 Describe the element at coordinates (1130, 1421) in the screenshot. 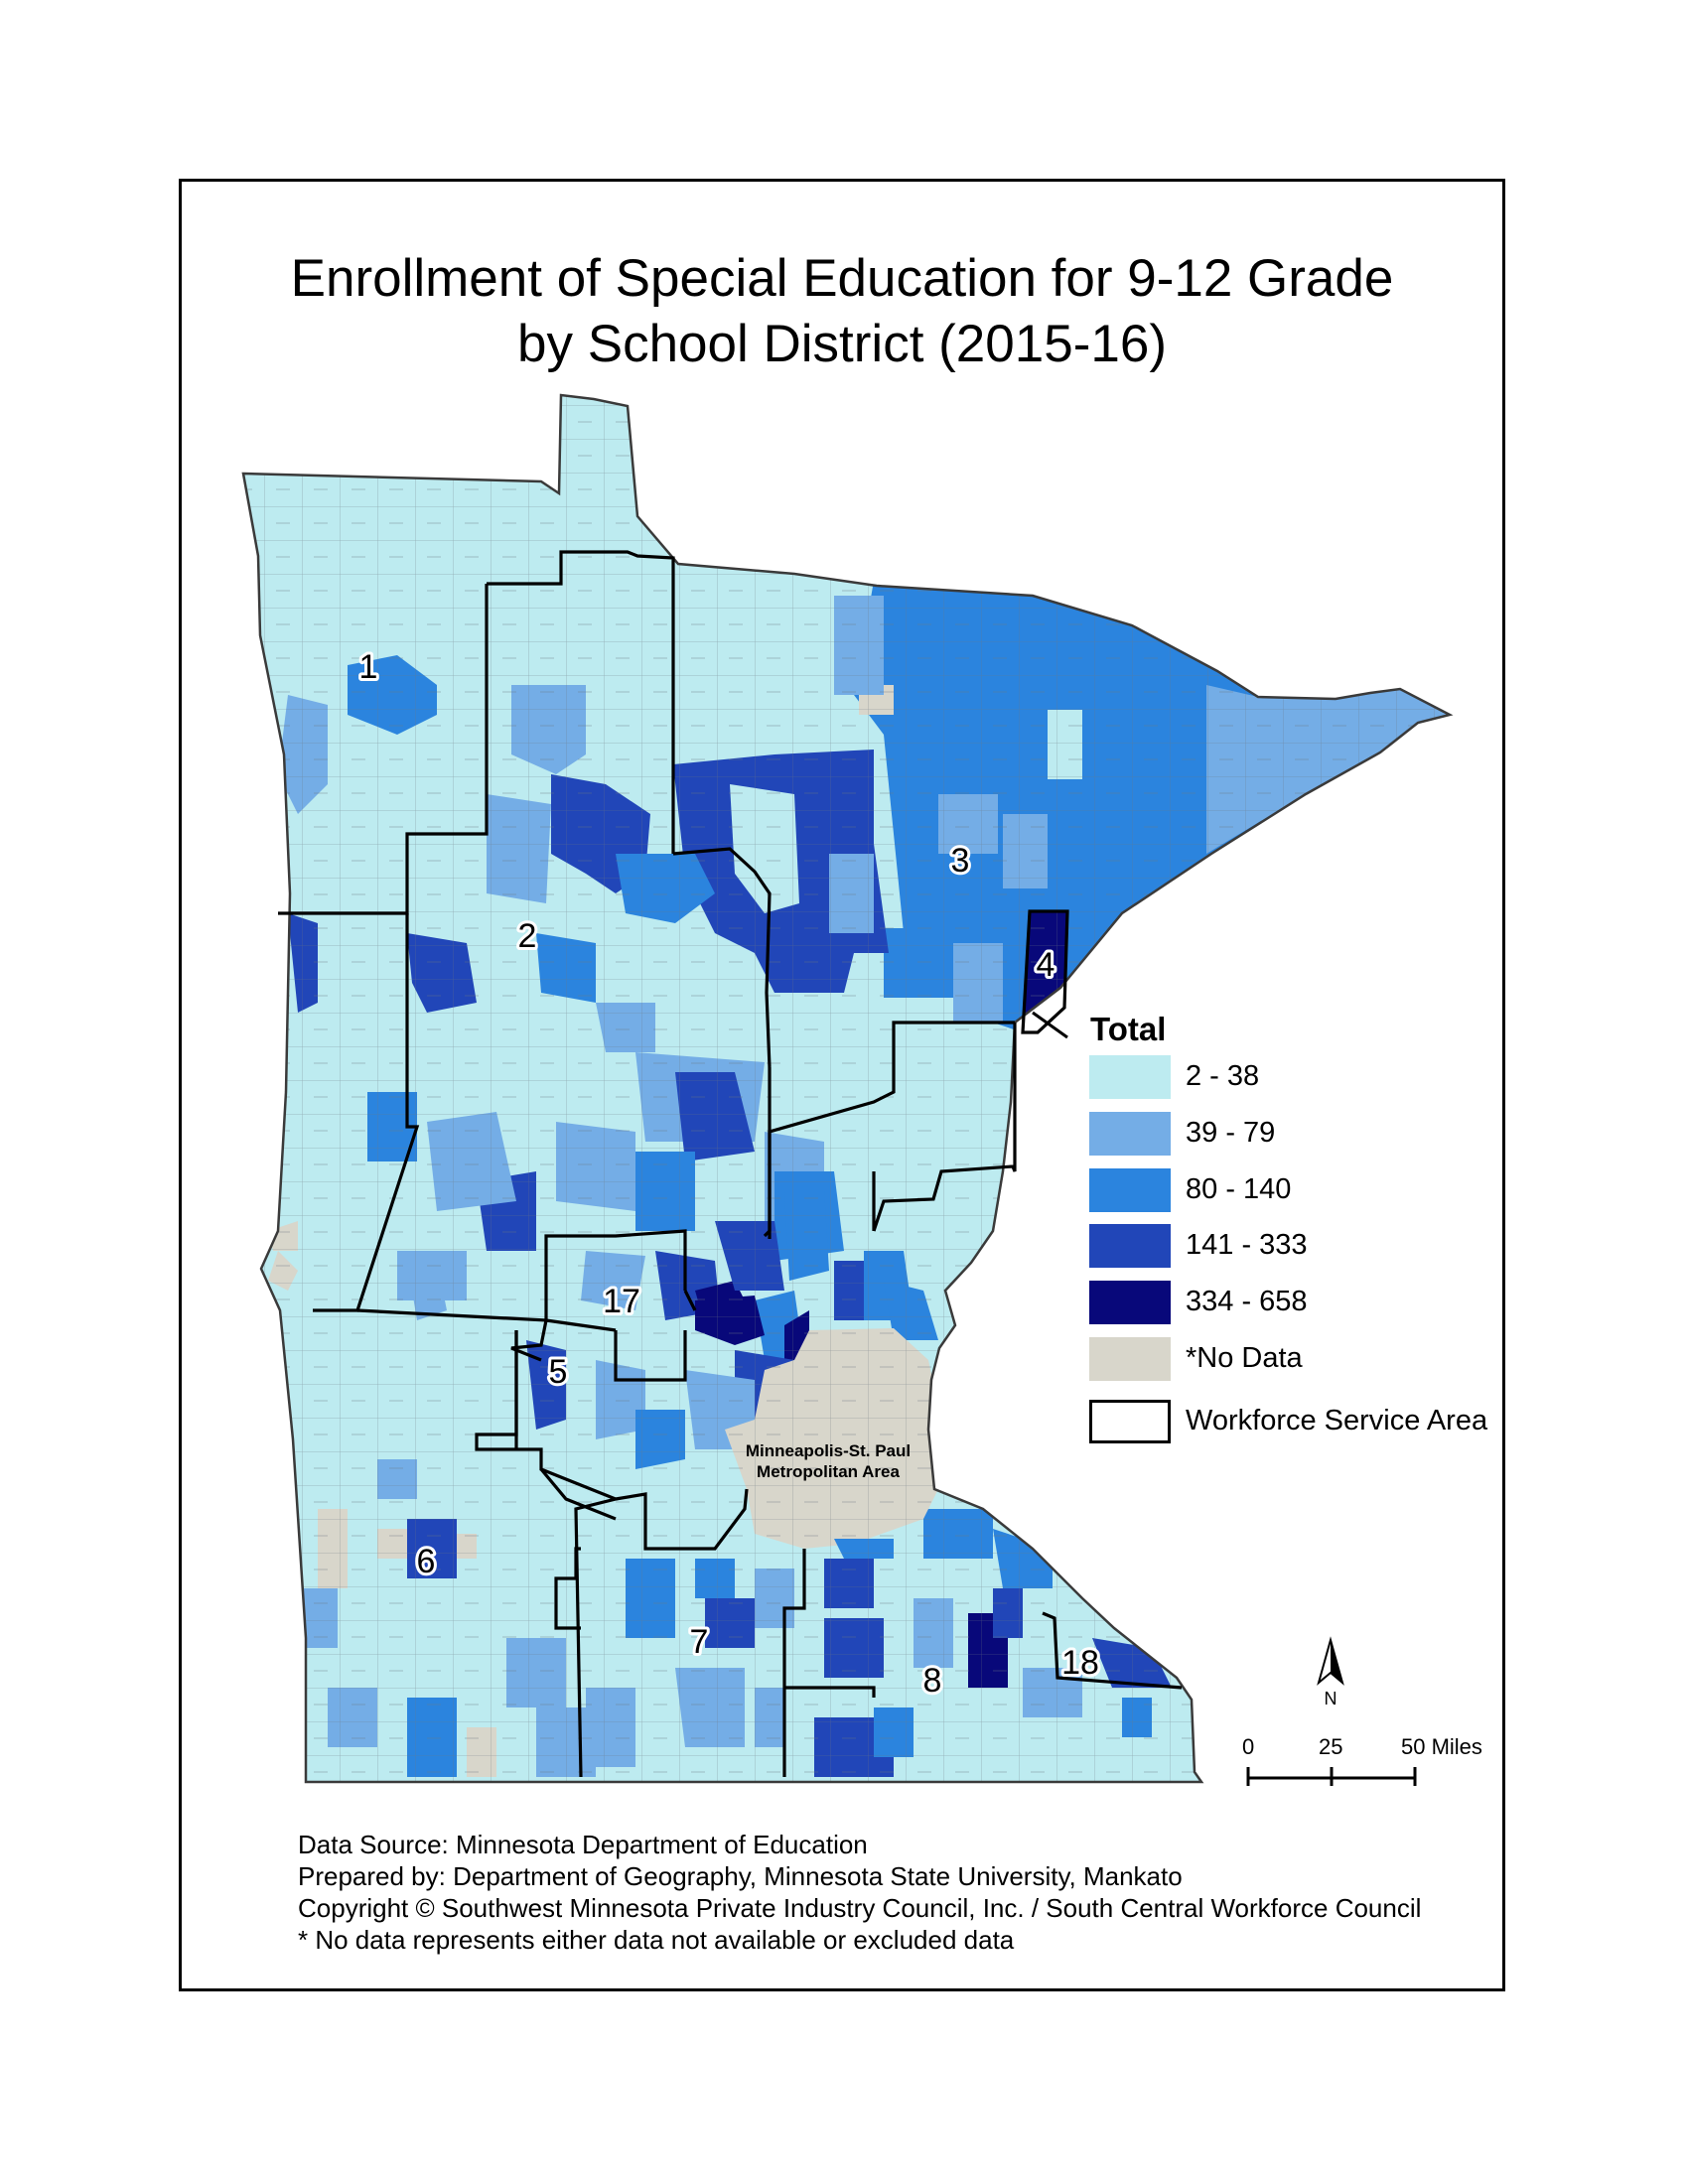

I see `legend-swatch-boundary` at that location.